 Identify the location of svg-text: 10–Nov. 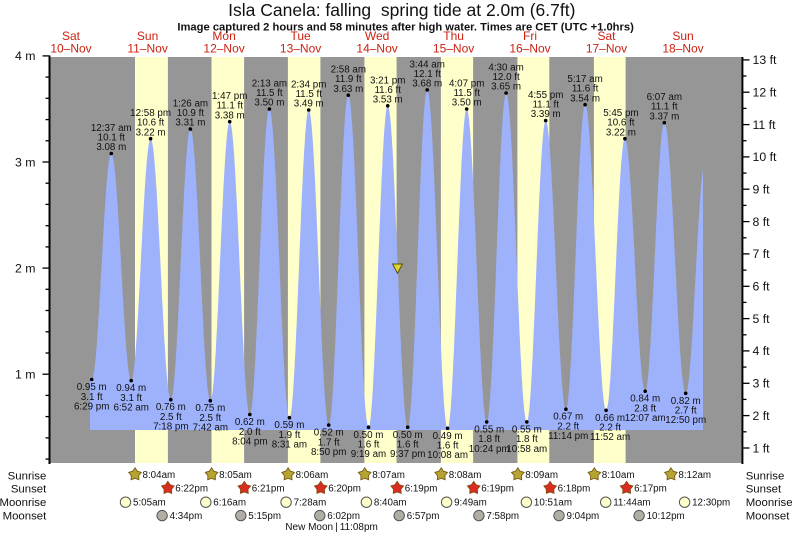
(70, 48).